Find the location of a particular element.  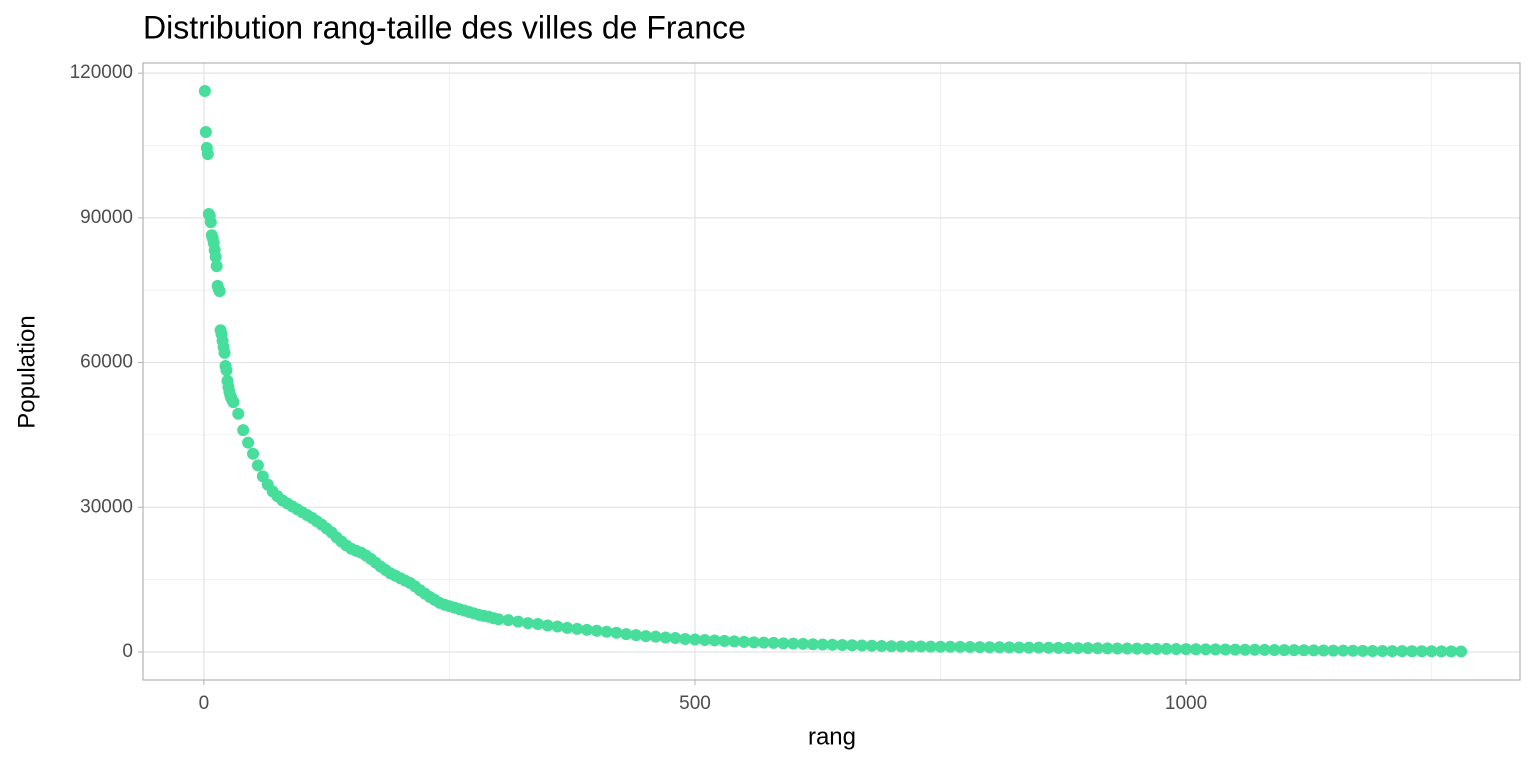

x-tick-label: 0 is located at coordinates (204, 703).